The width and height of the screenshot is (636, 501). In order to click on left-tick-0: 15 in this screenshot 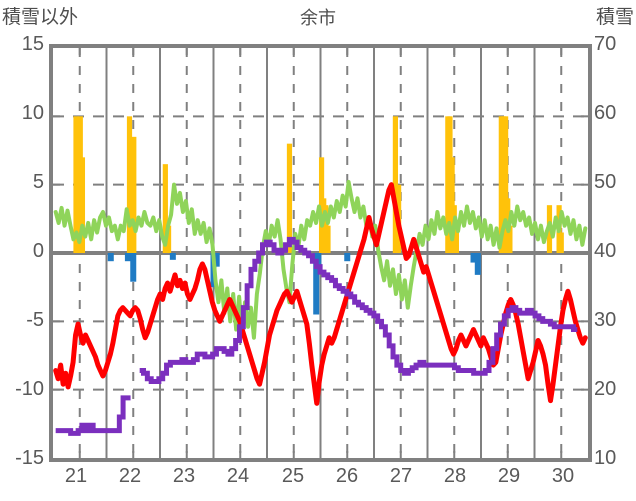, I will do `click(32, 44)`.